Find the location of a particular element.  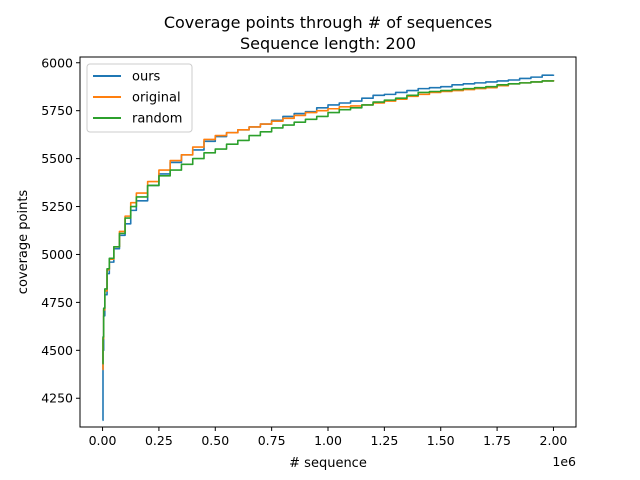

x-tick-label: 1.00 is located at coordinates (328, 440).